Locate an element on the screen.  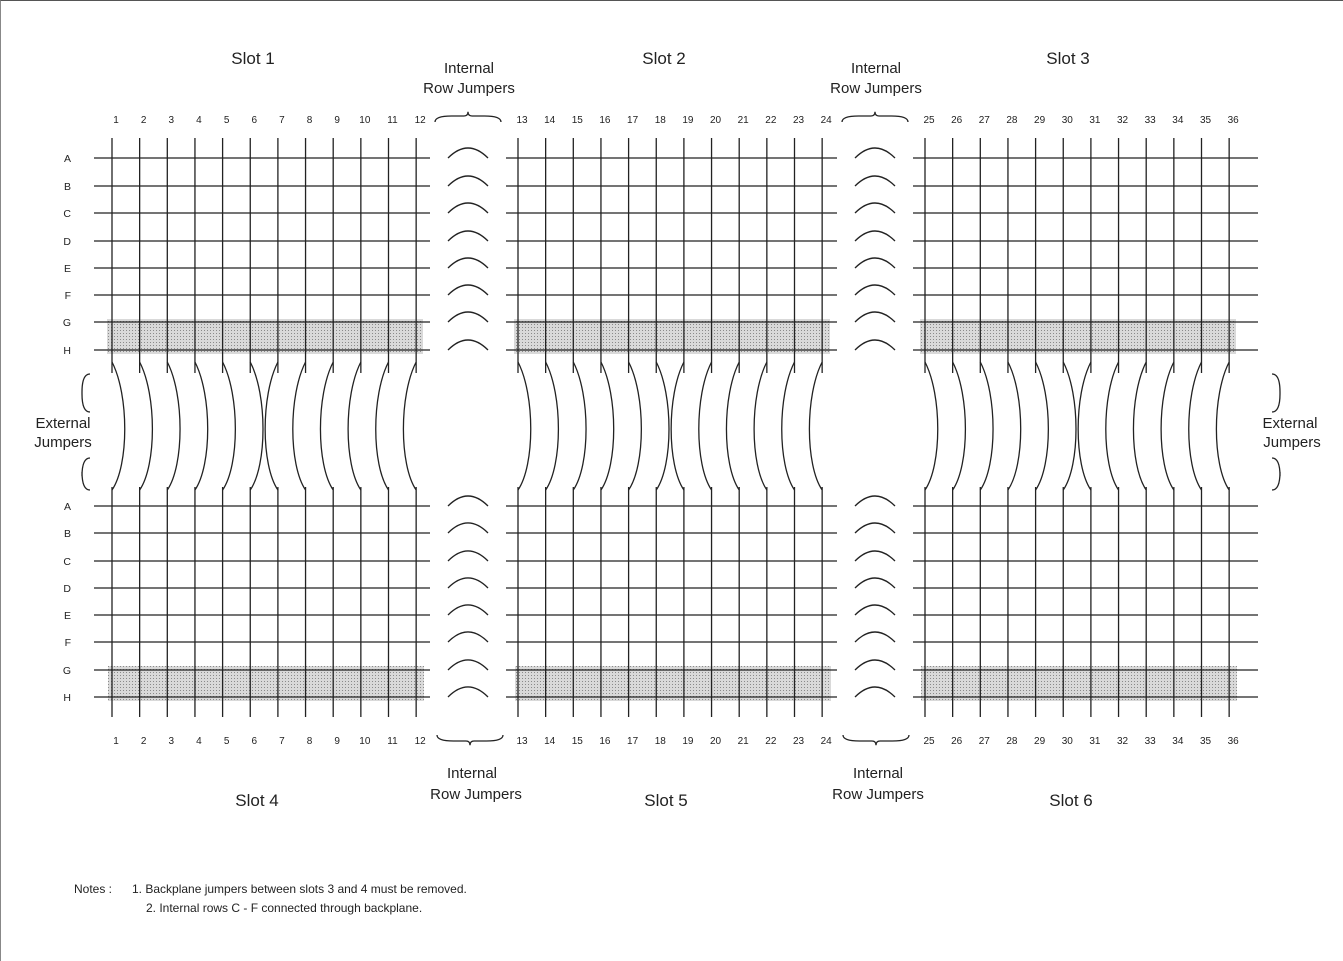
internal-jumpers-top-left-line2: Row Jumpers is located at coordinates (469, 88).